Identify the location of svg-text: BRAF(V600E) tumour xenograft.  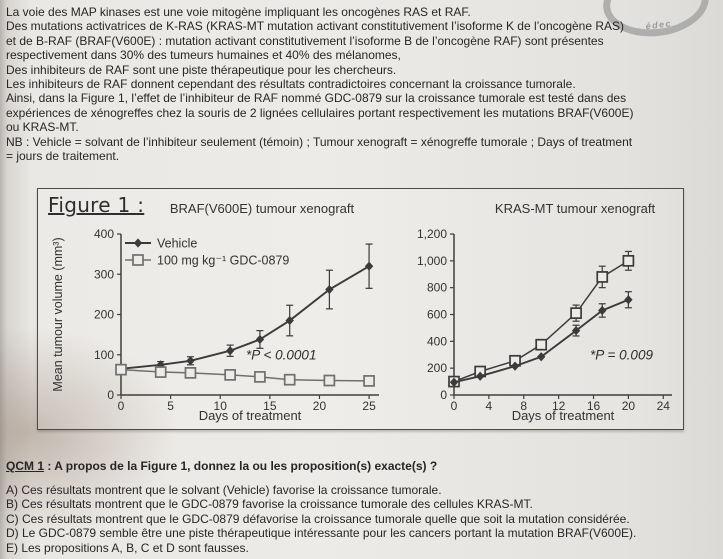
(262, 208).